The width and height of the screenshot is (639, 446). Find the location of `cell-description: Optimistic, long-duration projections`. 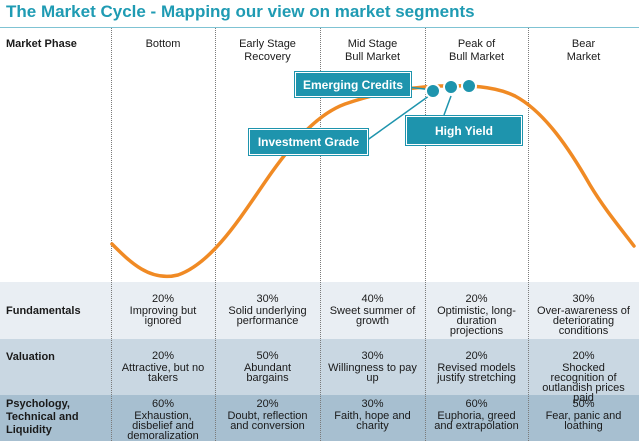

cell-description: Optimistic, long-duration projections is located at coordinates (476, 321).